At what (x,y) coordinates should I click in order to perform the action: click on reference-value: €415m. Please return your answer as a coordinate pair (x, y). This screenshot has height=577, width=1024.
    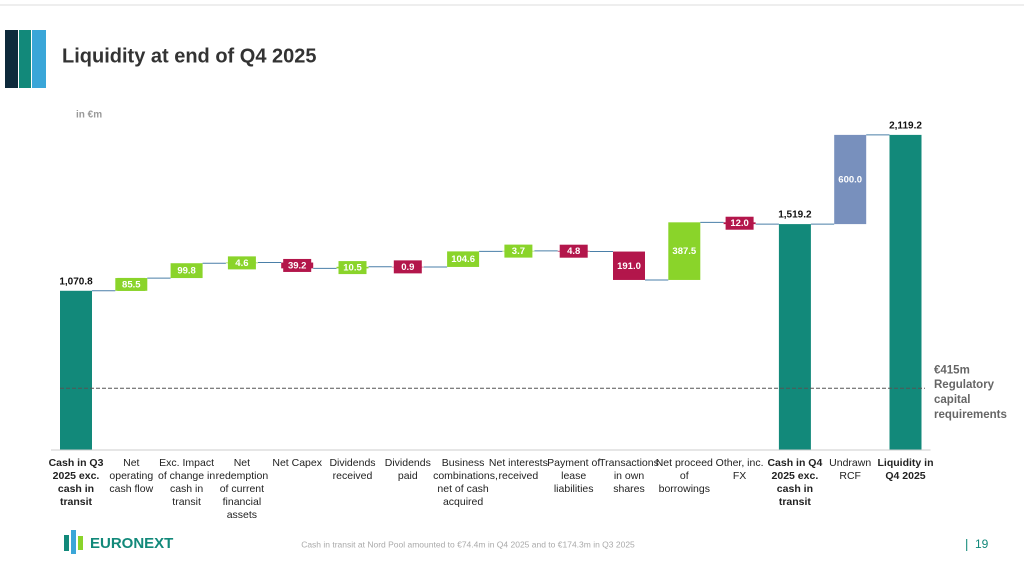
    Looking at the image, I should click on (952, 370).